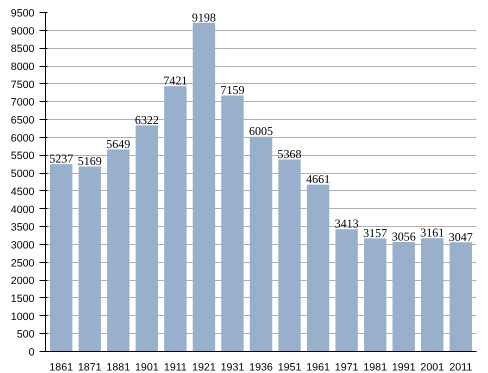 The height and width of the screenshot is (373, 488). I want to click on data-label: 5368, so click(290, 153).